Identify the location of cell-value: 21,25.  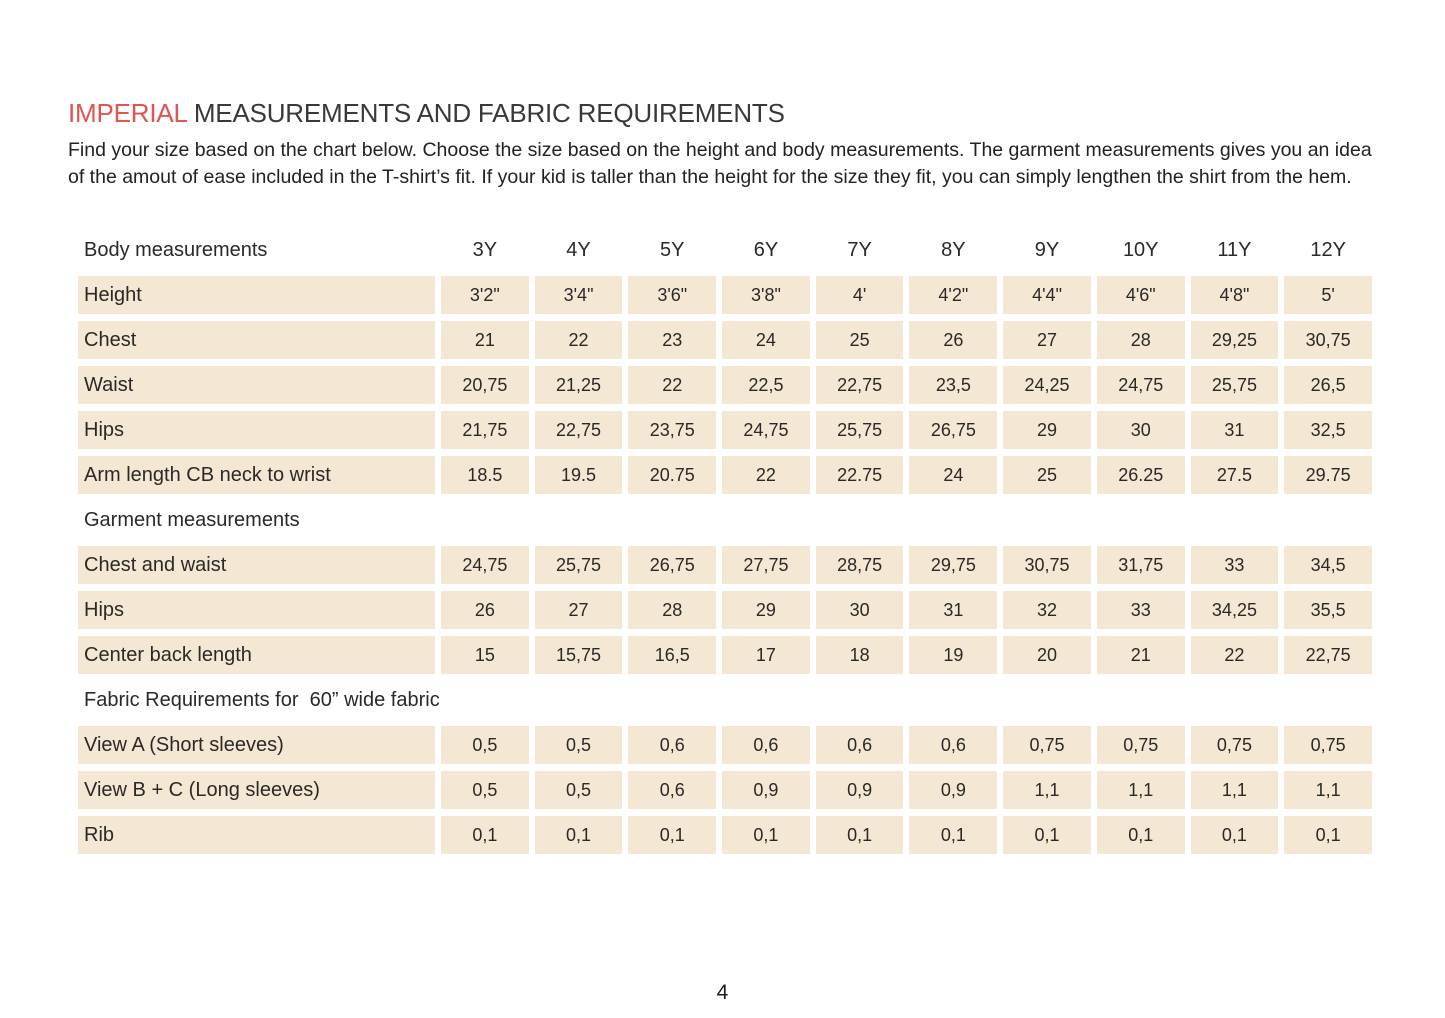
(578, 385).